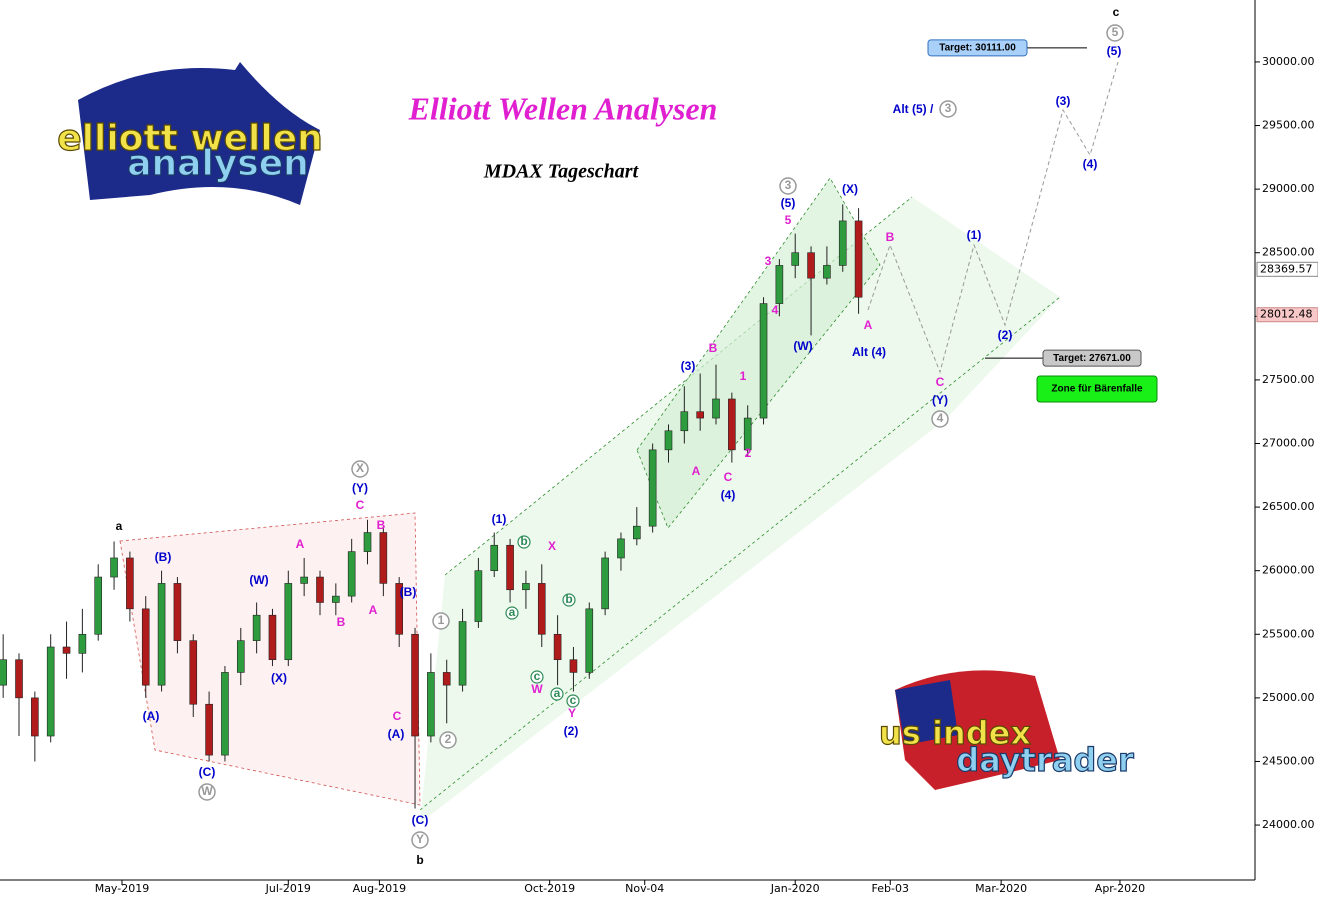  What do you see at coordinates (1288, 570) in the screenshot?
I see `y-tick-label: 26000.00` at bounding box center [1288, 570].